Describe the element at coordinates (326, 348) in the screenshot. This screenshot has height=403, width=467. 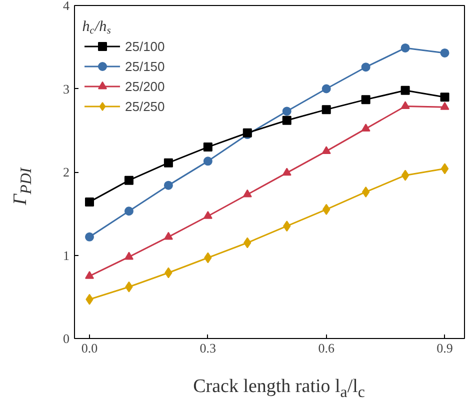
I see `x-tick-label: 0.6` at that location.